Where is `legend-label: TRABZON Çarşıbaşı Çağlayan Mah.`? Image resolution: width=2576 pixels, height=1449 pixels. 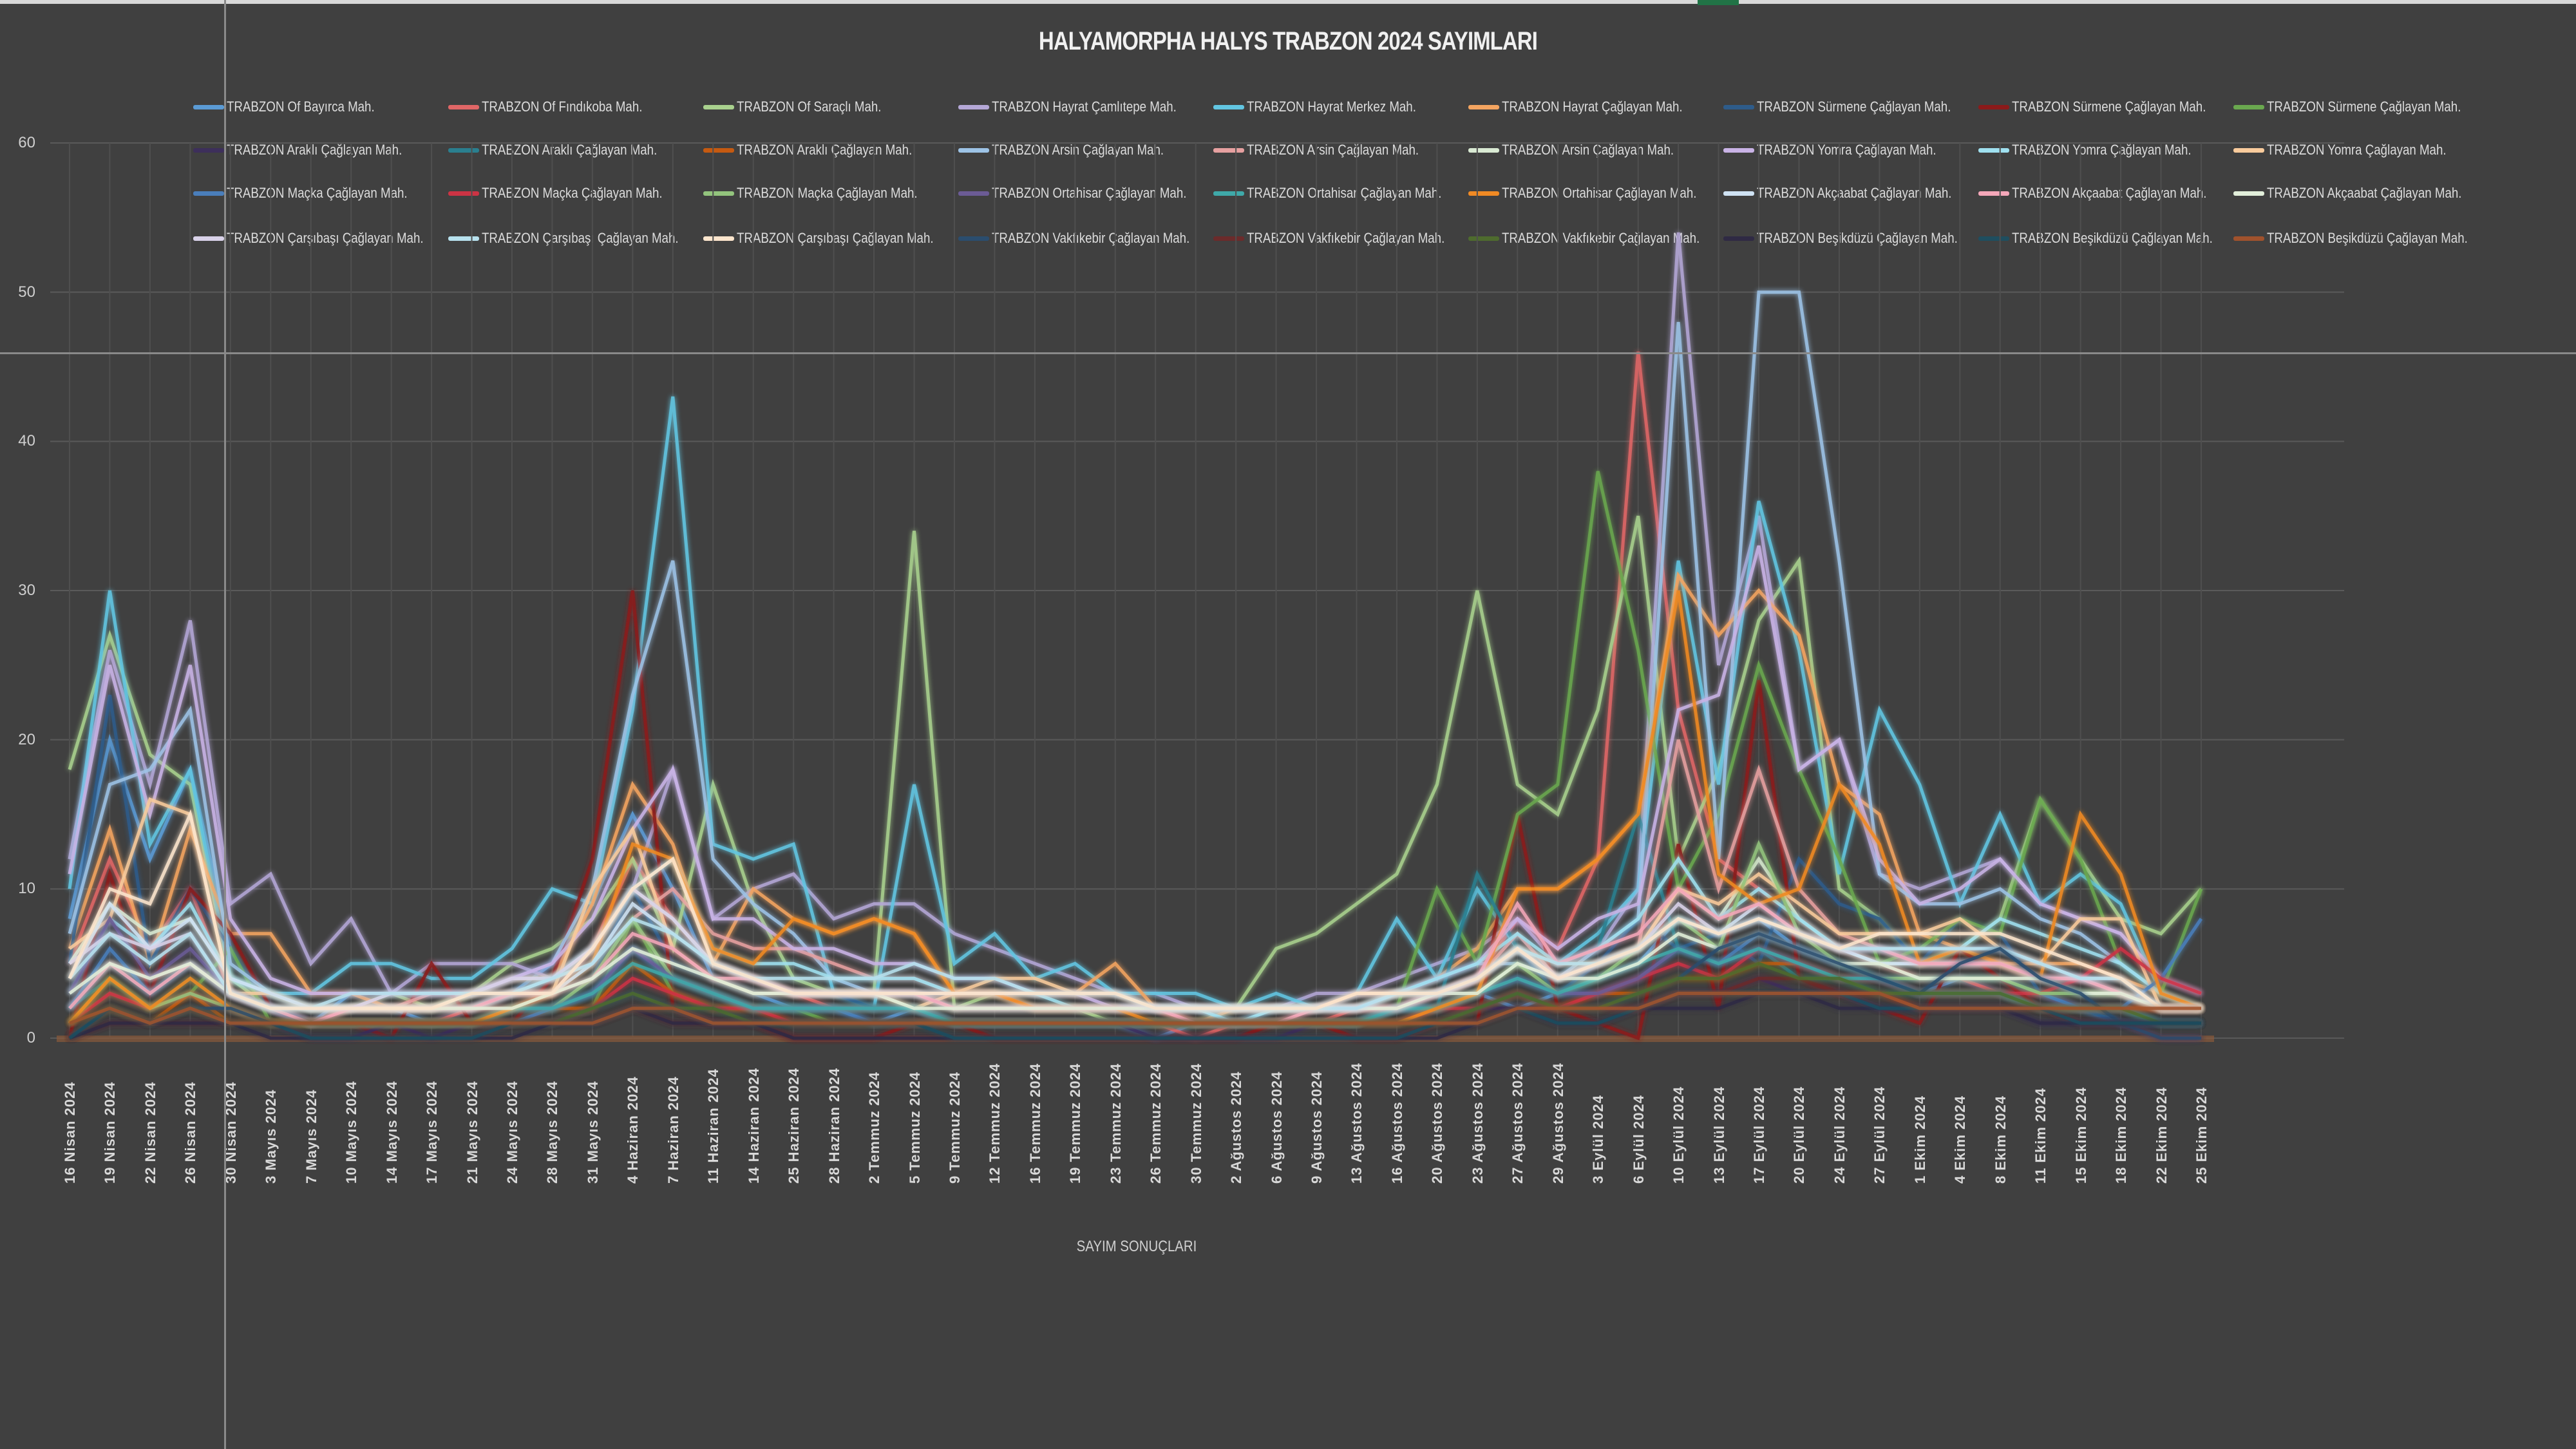
legend-label: TRABZON Çarşıbaşı Çağlayan Mah. is located at coordinates (836, 238).